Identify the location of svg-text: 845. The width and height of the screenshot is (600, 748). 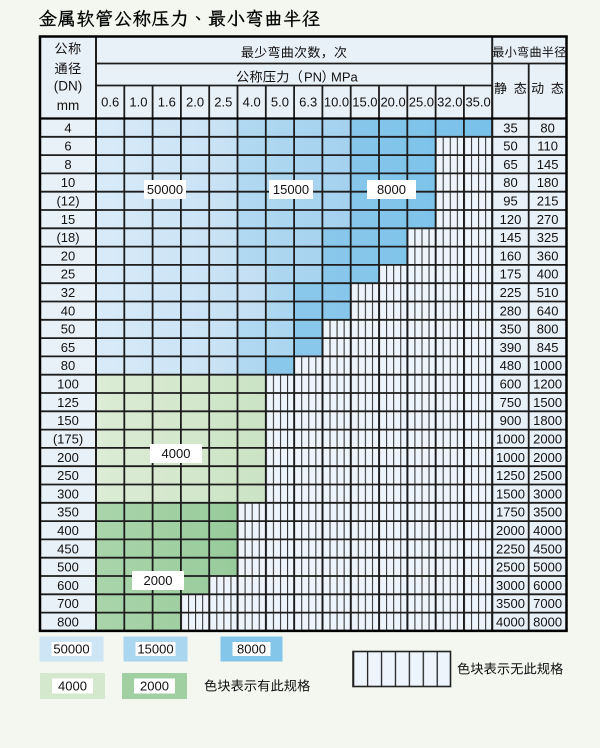
(548, 347).